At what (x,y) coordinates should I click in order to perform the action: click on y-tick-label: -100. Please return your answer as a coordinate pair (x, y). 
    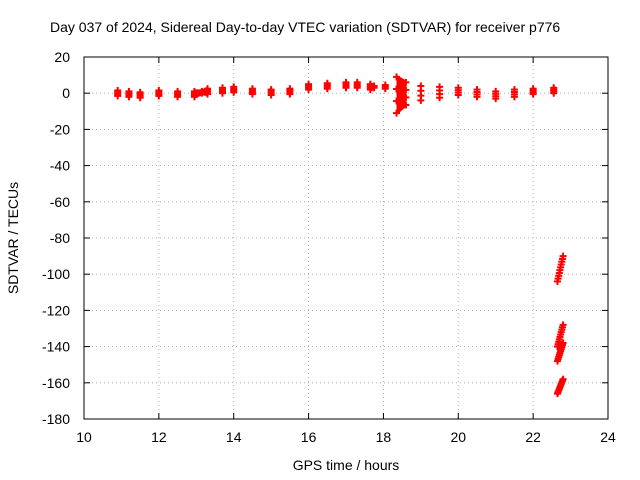
    Looking at the image, I should click on (56, 274).